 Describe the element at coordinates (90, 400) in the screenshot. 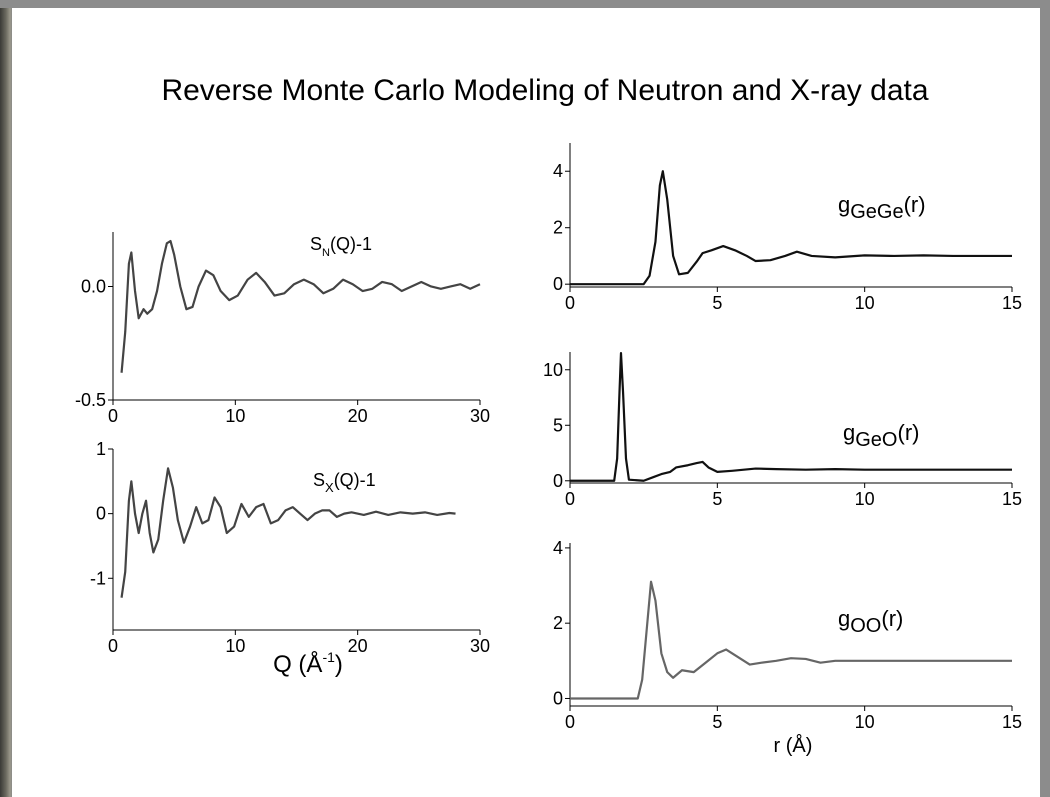

I see `y-tick-label: -0.5` at that location.